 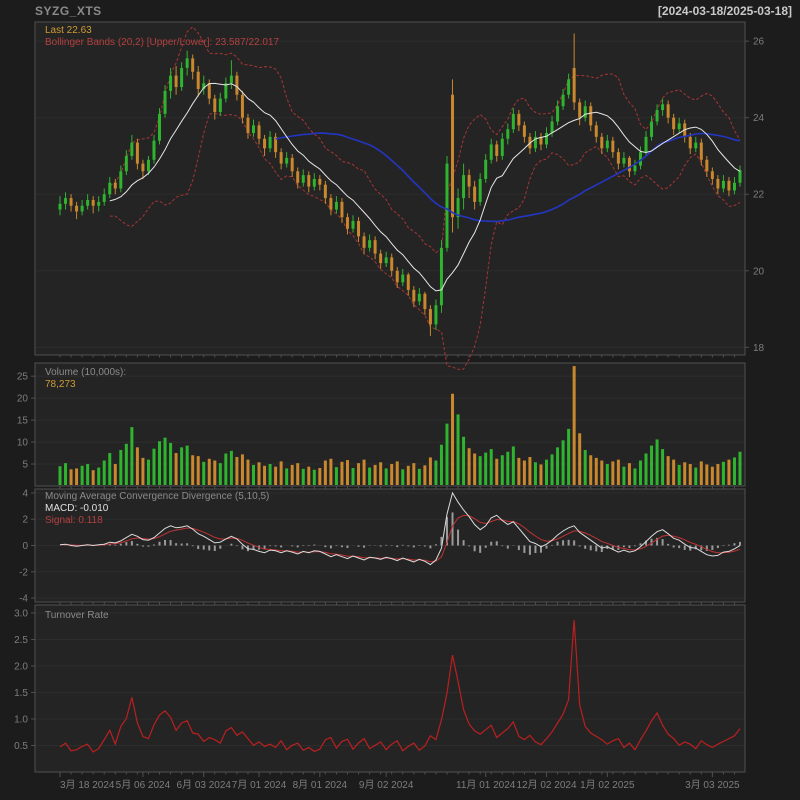 I want to click on x-tick-label: 12月 02 2024, so click(x=546, y=785).